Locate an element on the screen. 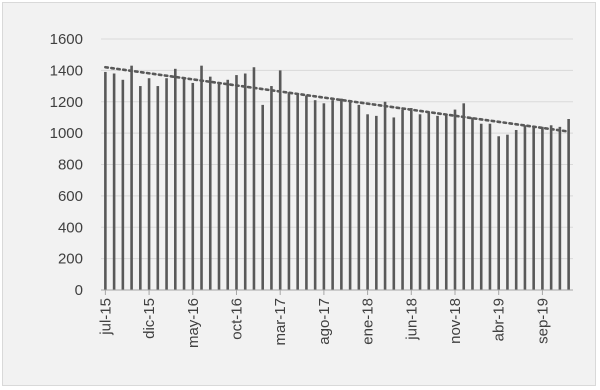  trendline-linear is located at coordinates (337, 99).